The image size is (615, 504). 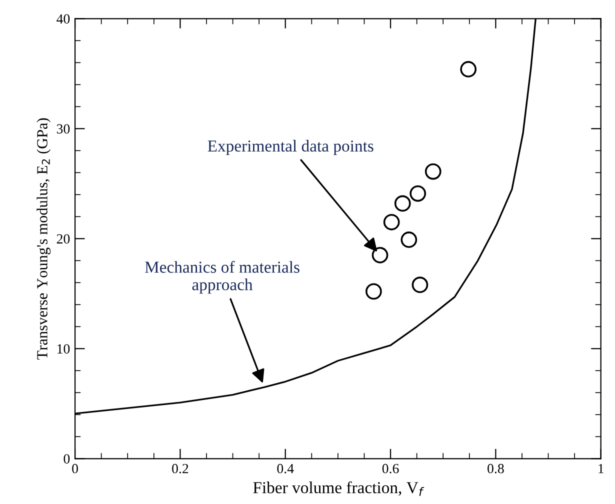 I want to click on x-tick-label: 0.8, so click(x=496, y=469).